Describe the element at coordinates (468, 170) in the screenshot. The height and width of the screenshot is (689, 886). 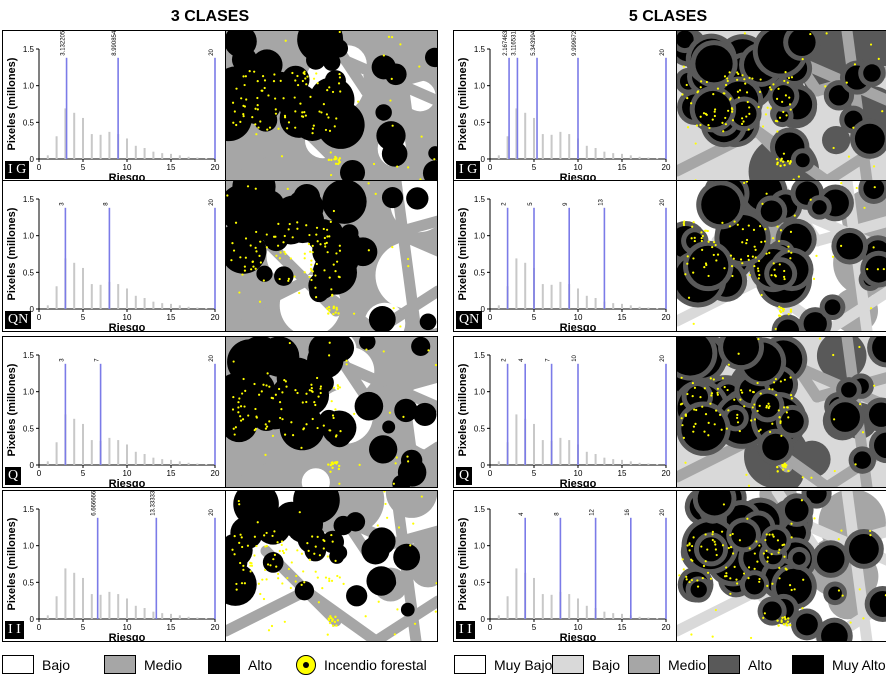
I see `method-badge: I G` at that location.